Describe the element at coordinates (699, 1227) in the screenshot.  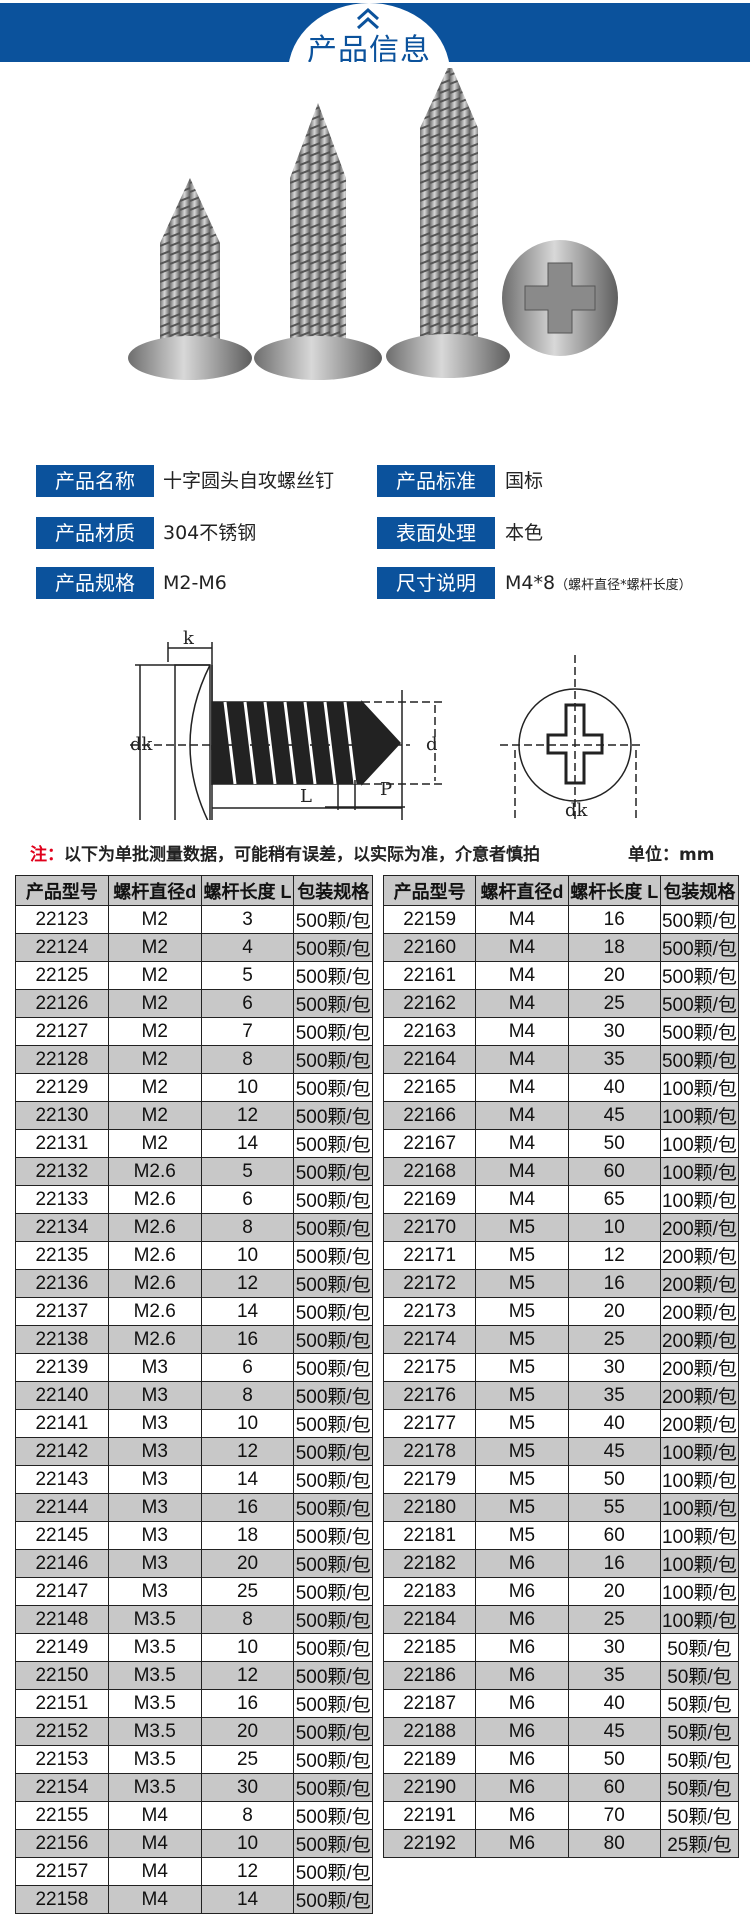
I see `cell-package: 200颗/包` at that location.